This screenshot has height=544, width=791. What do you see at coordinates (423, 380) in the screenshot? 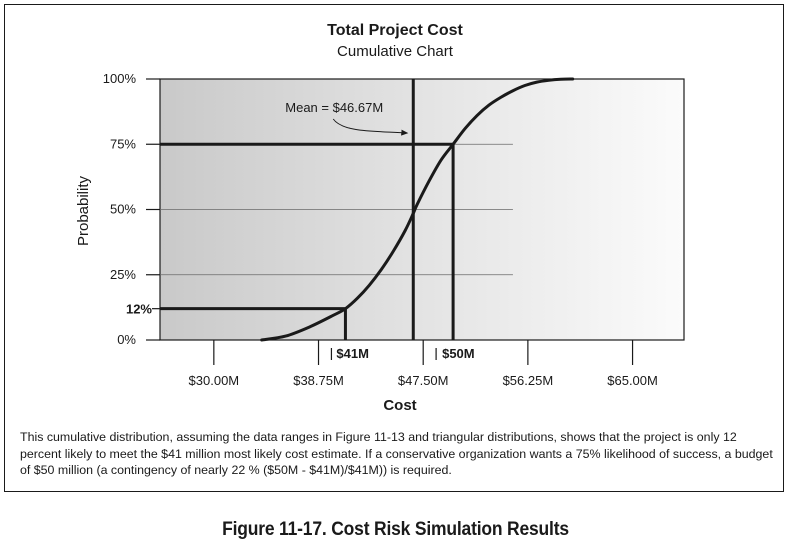
I see `x-tick-label: $47.50M` at bounding box center [423, 380].